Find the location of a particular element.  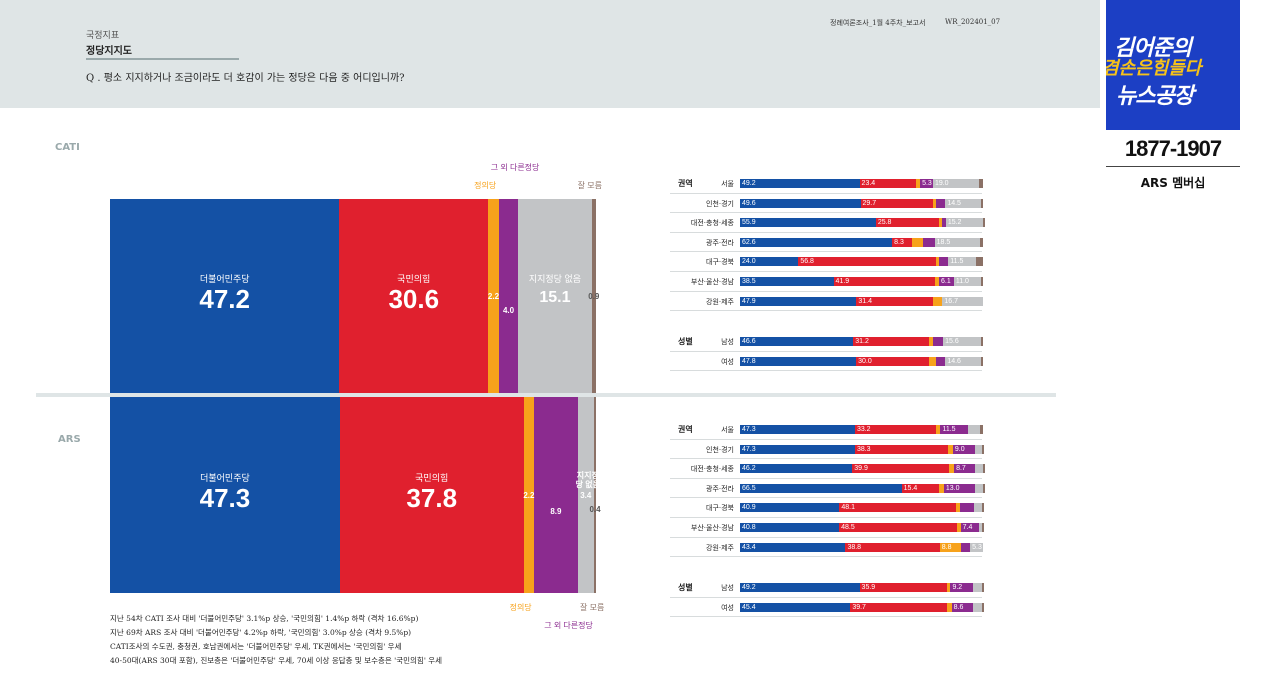

stacked-bar: 47.9 31.4 16.7 is located at coordinates (861, 301).